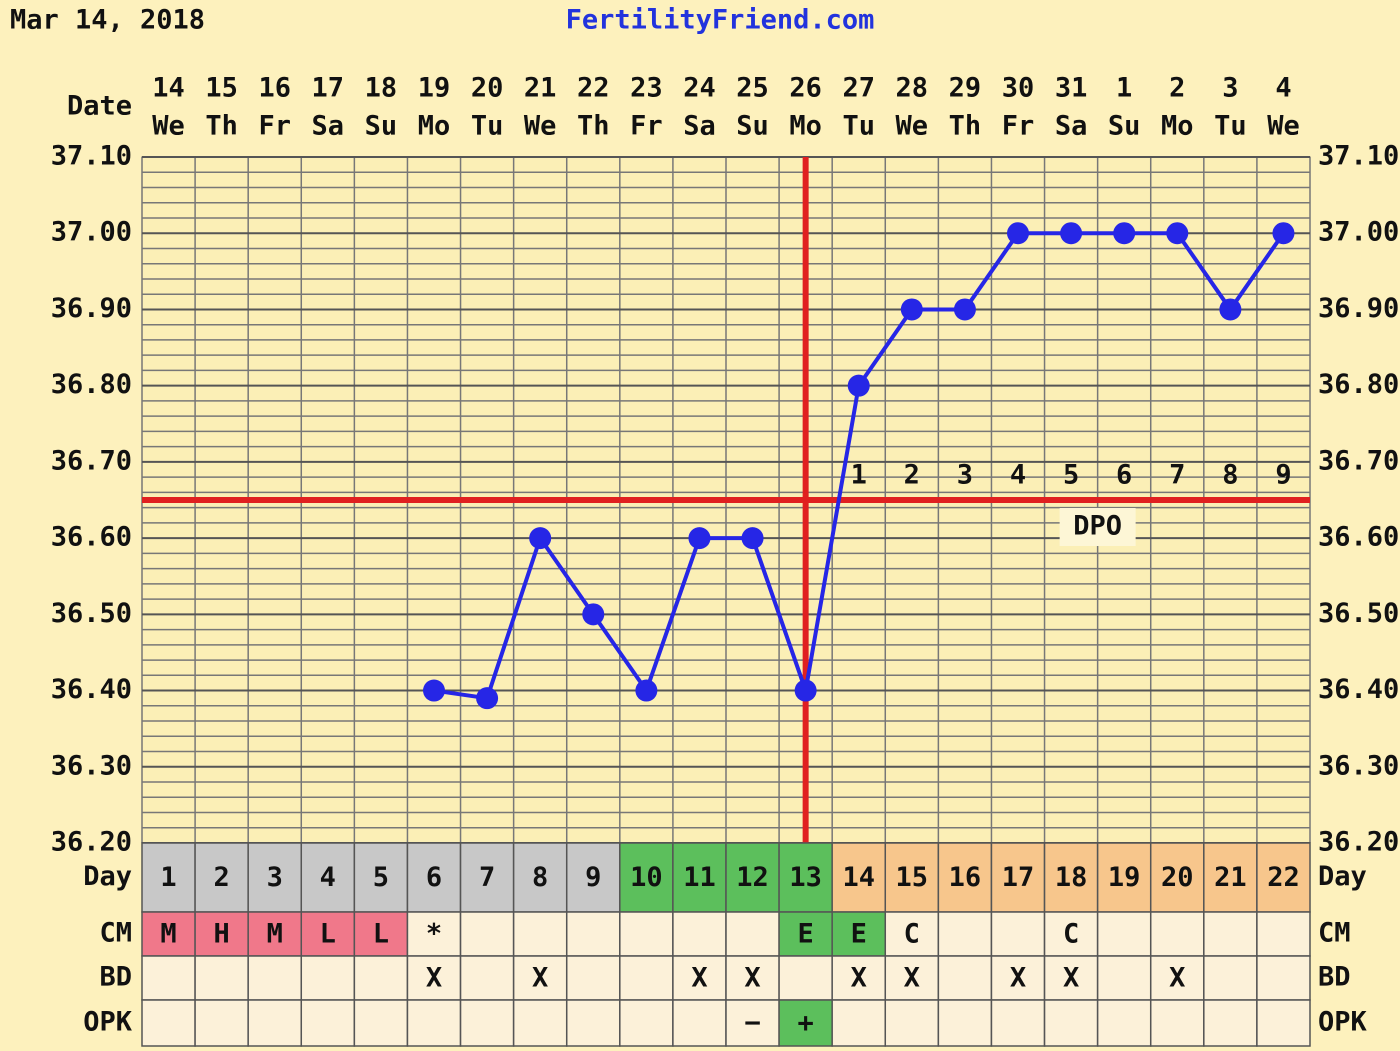  I want to click on cell-text: 13, so click(805, 877).